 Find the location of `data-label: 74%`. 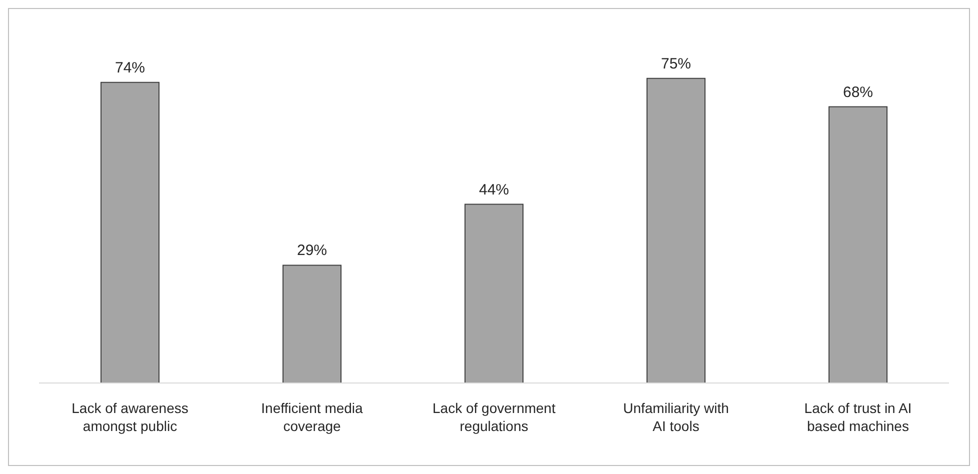

data-label: 74% is located at coordinates (130, 67).